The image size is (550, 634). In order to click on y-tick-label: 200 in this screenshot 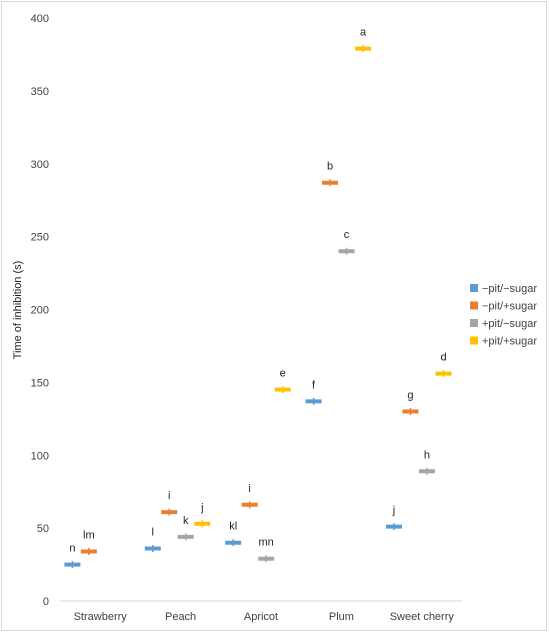, I will do `click(40, 311)`.